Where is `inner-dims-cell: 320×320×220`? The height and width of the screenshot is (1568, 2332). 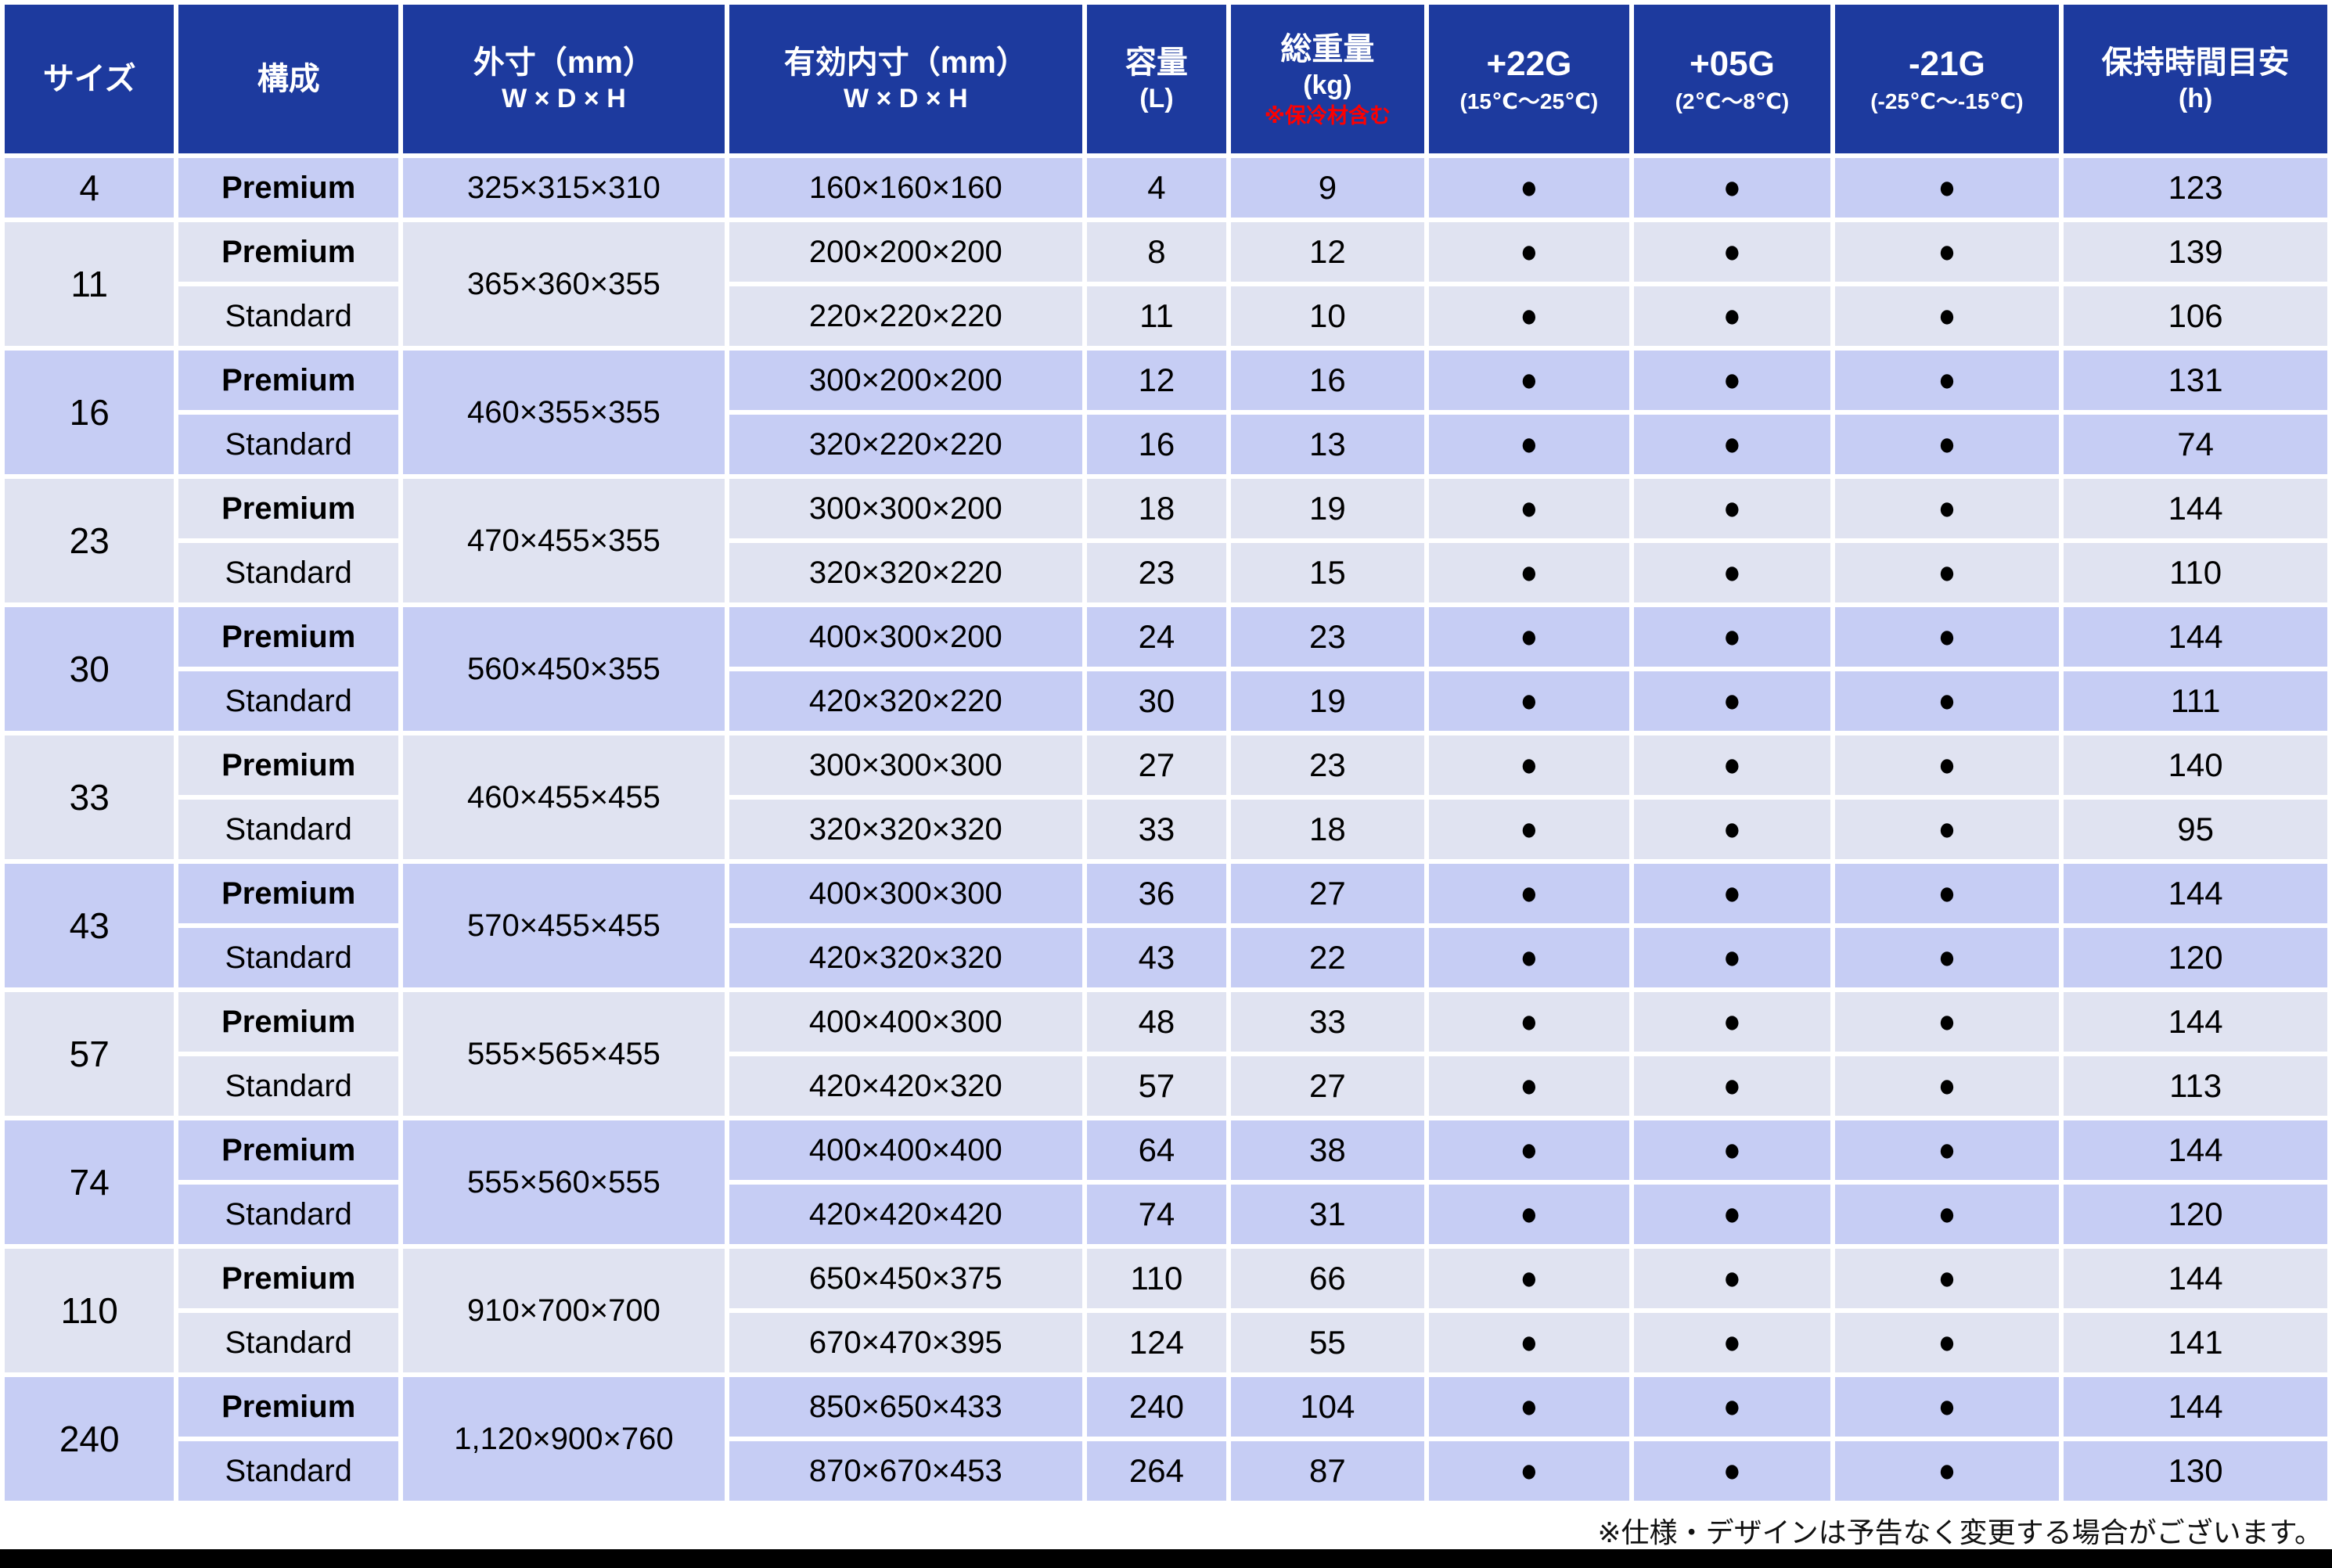 inner-dims-cell: 320×320×220 is located at coordinates (905, 572).